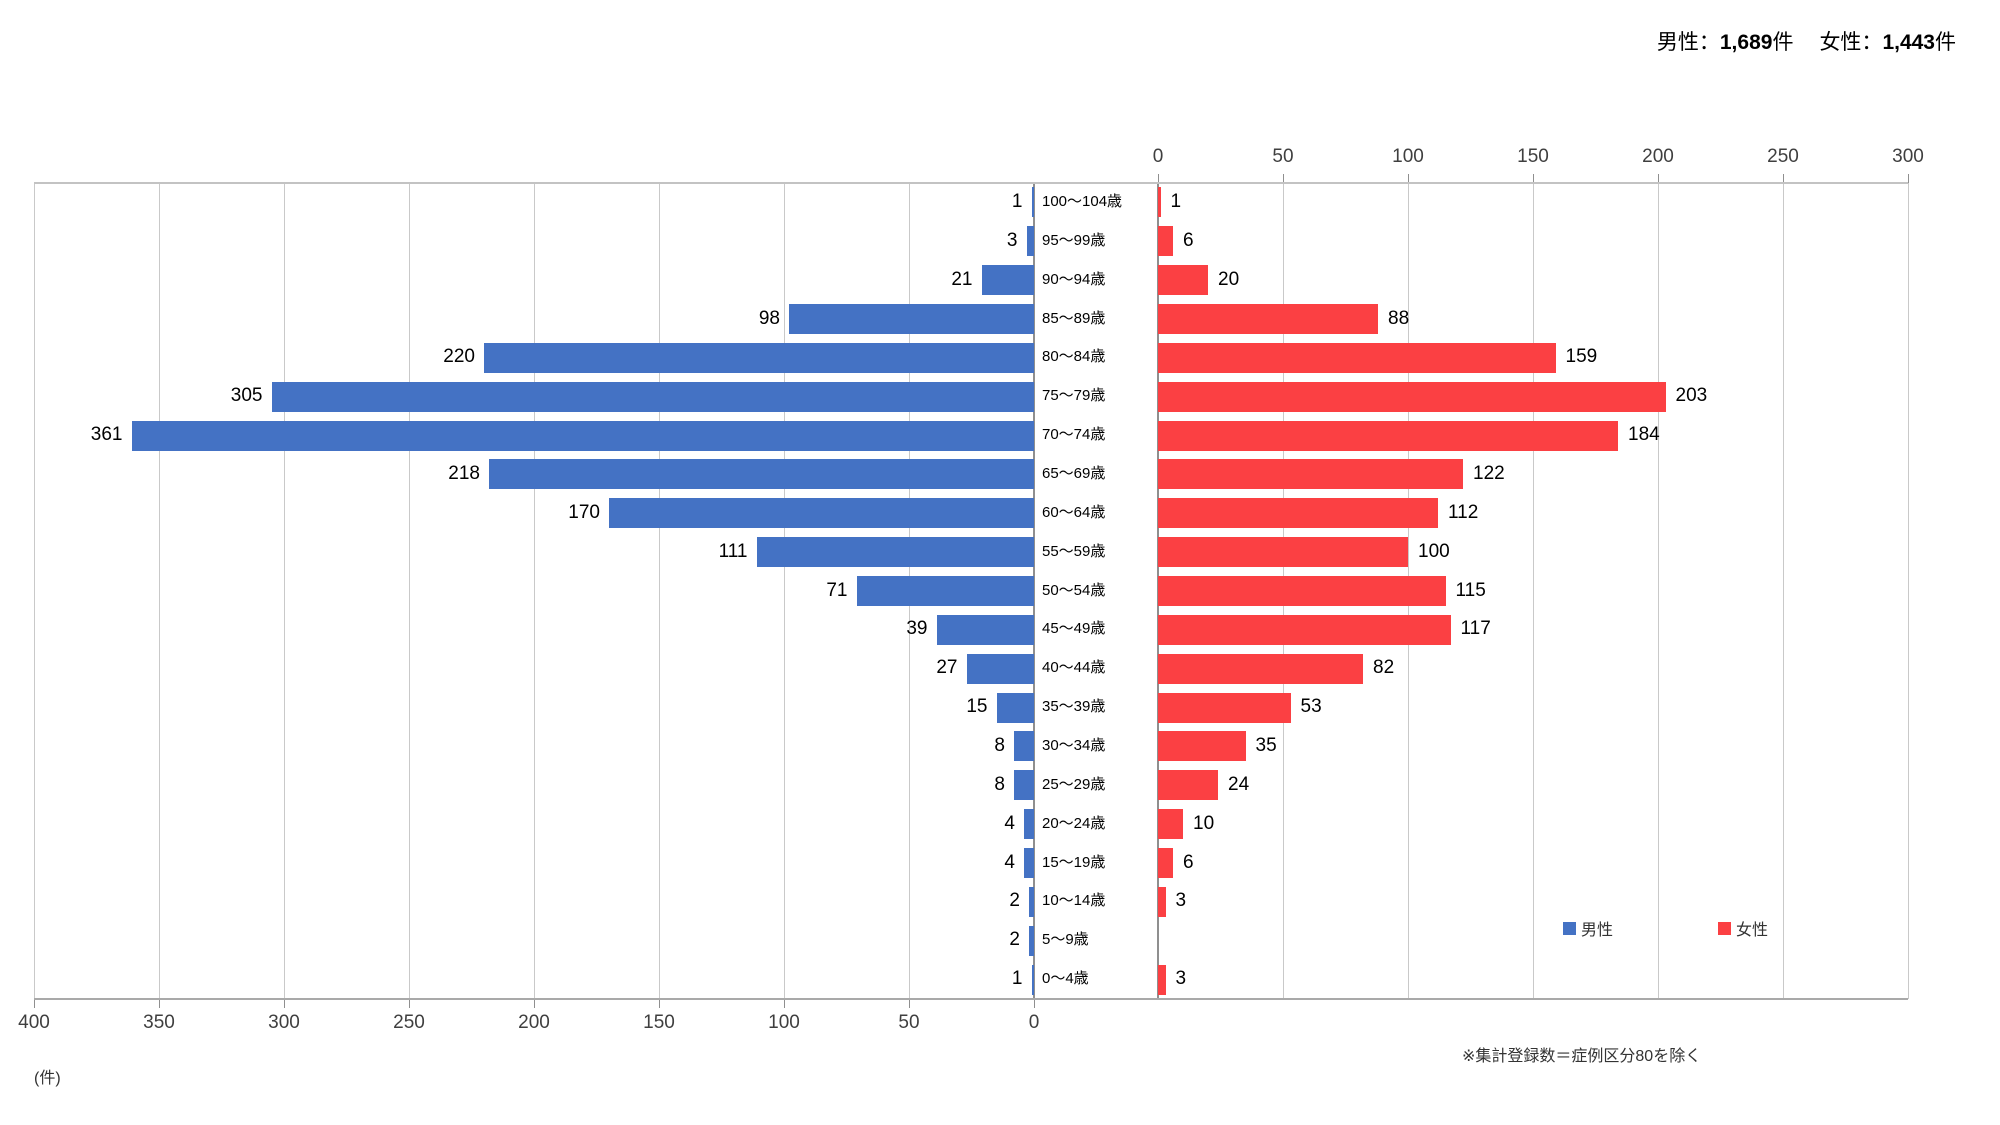 Image resolution: width=2000 pixels, height=1125 pixels. I want to click on male-value-label: 15, so click(977, 707).